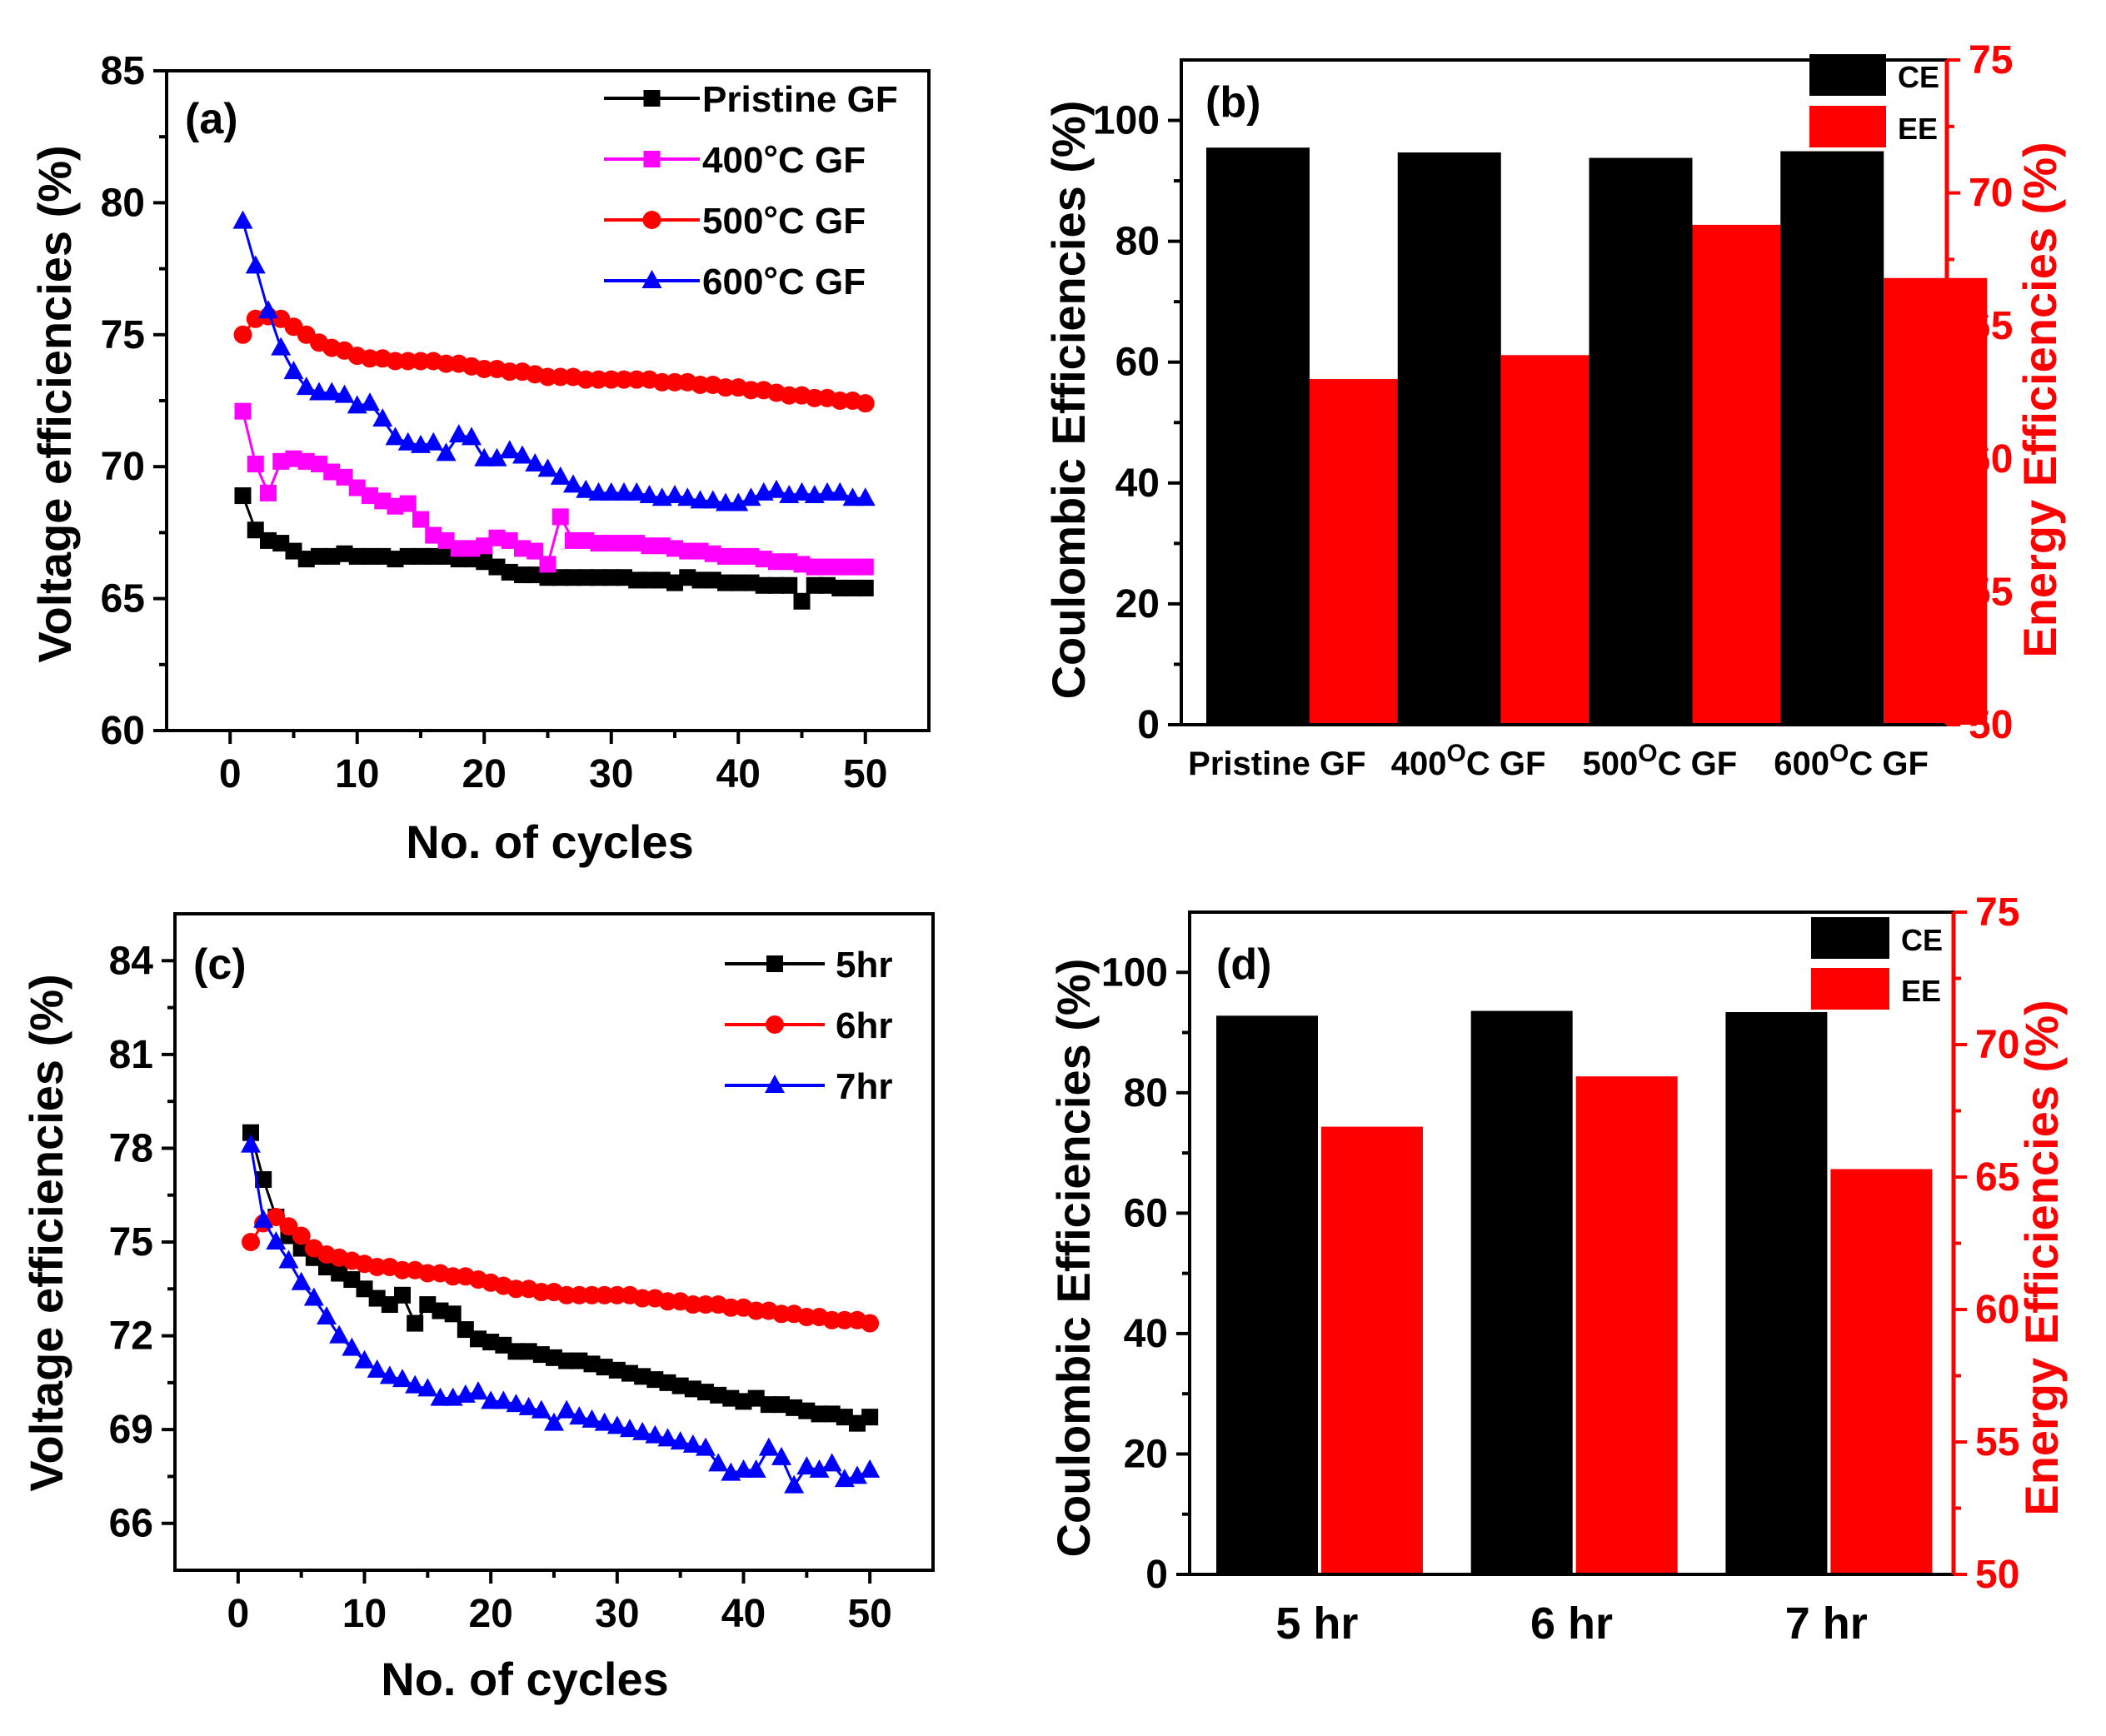 This screenshot has height=1736, width=2106. What do you see at coordinates (123, 467) in the screenshot?
I see `y-tick-label: 70` at bounding box center [123, 467].